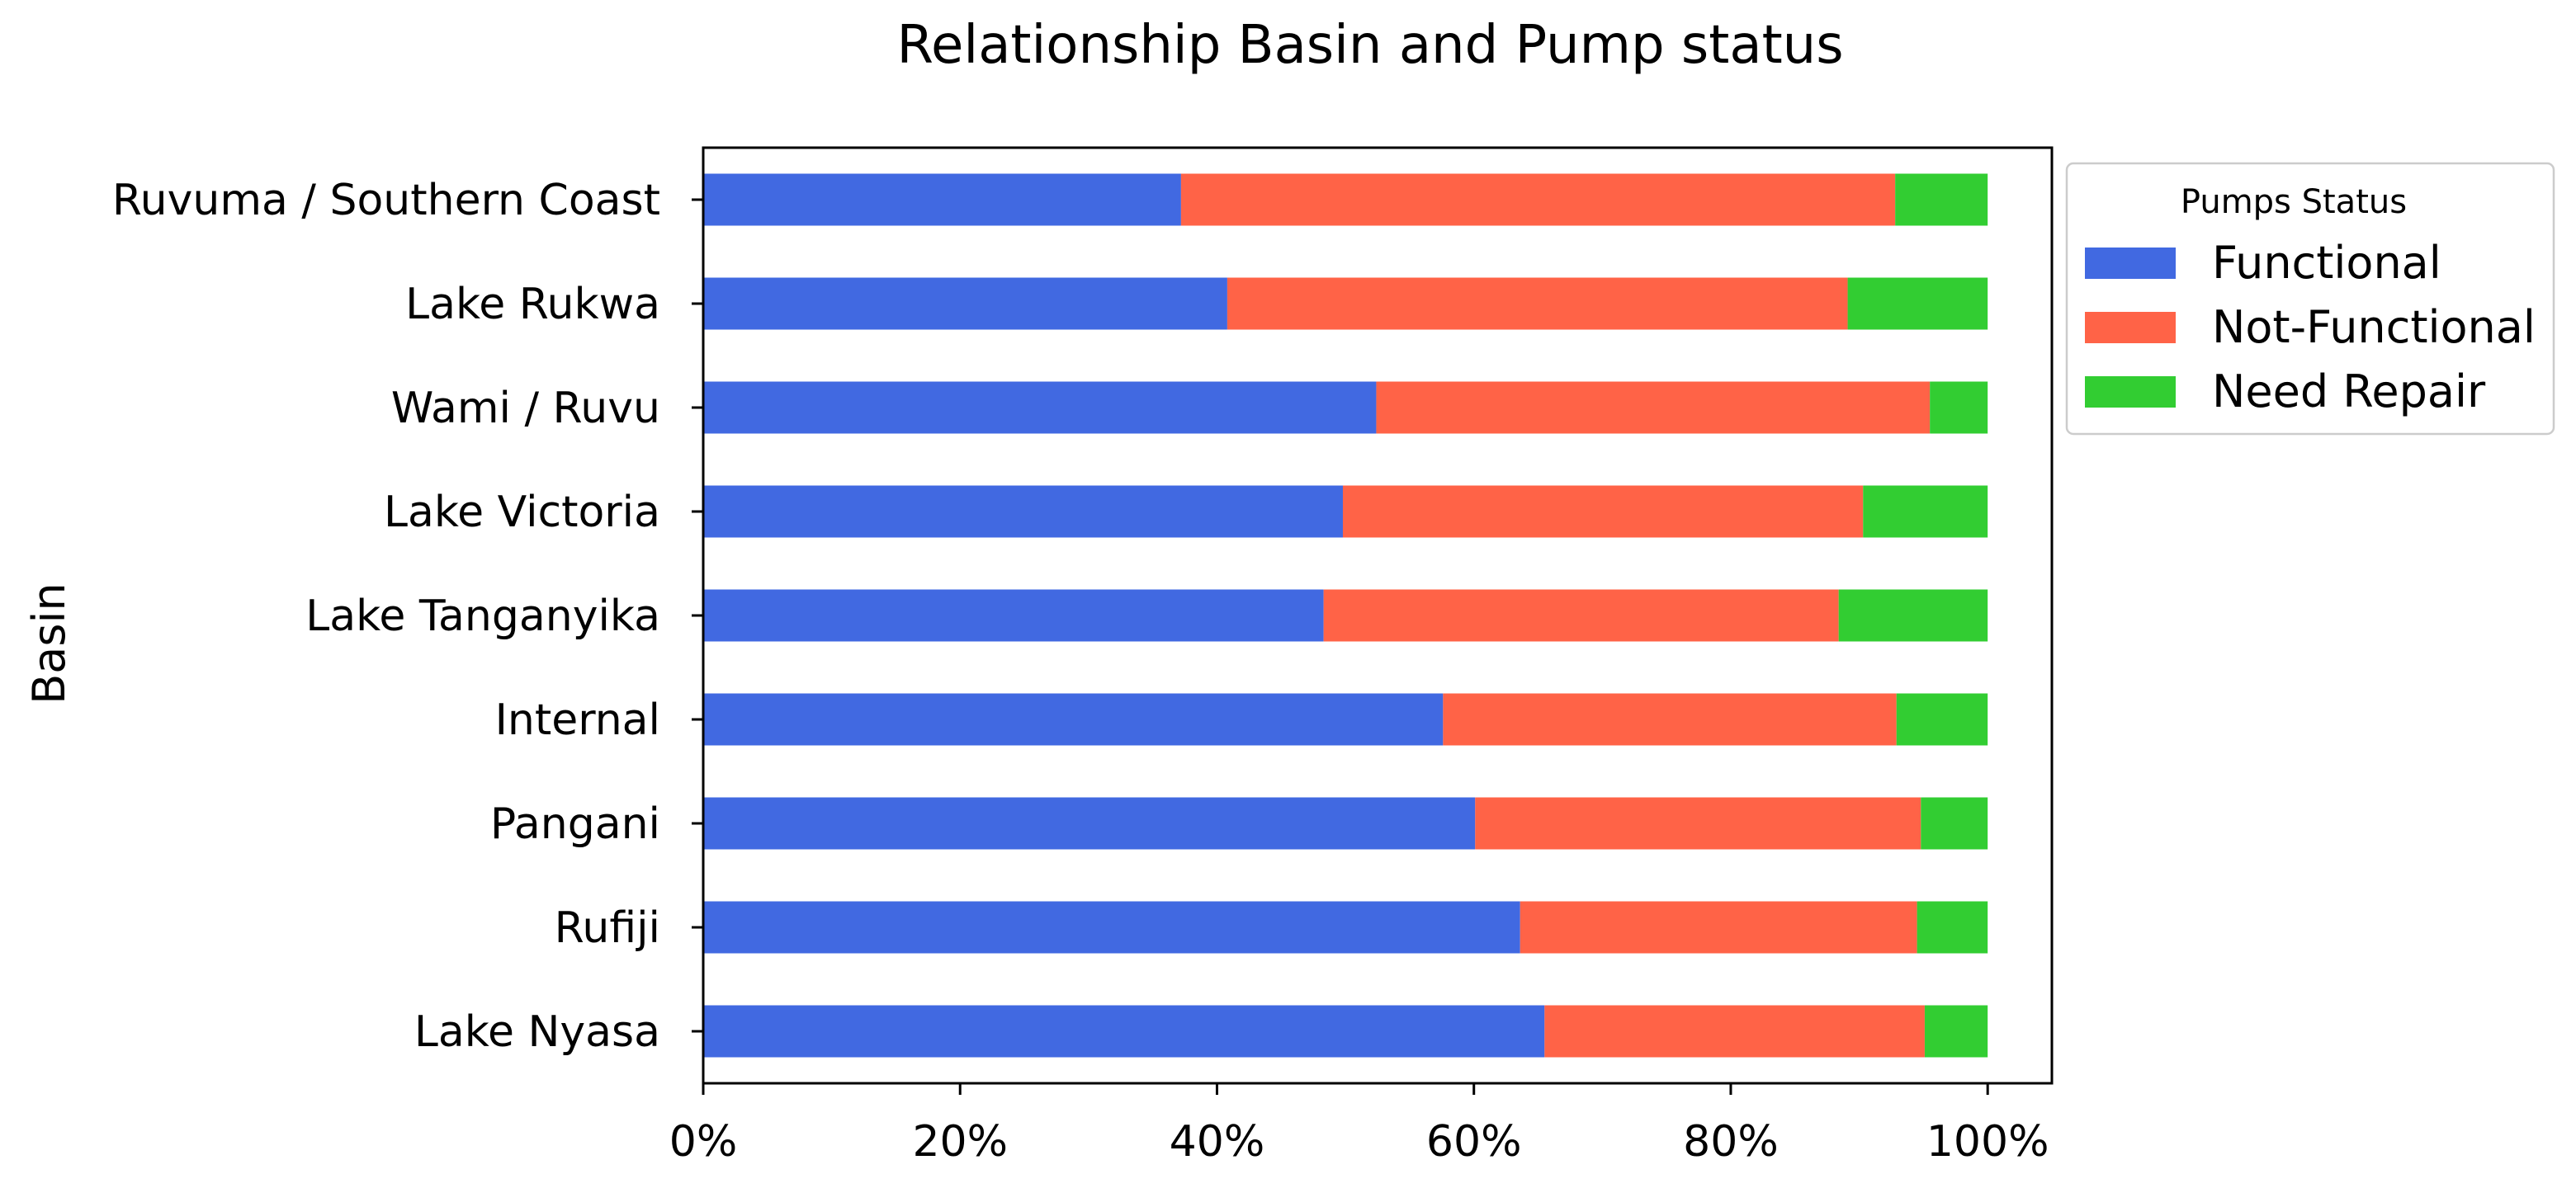  Describe the element at coordinates (1956, 1031) in the screenshot. I see `bar-need-repair-lake-nyasa` at that location.